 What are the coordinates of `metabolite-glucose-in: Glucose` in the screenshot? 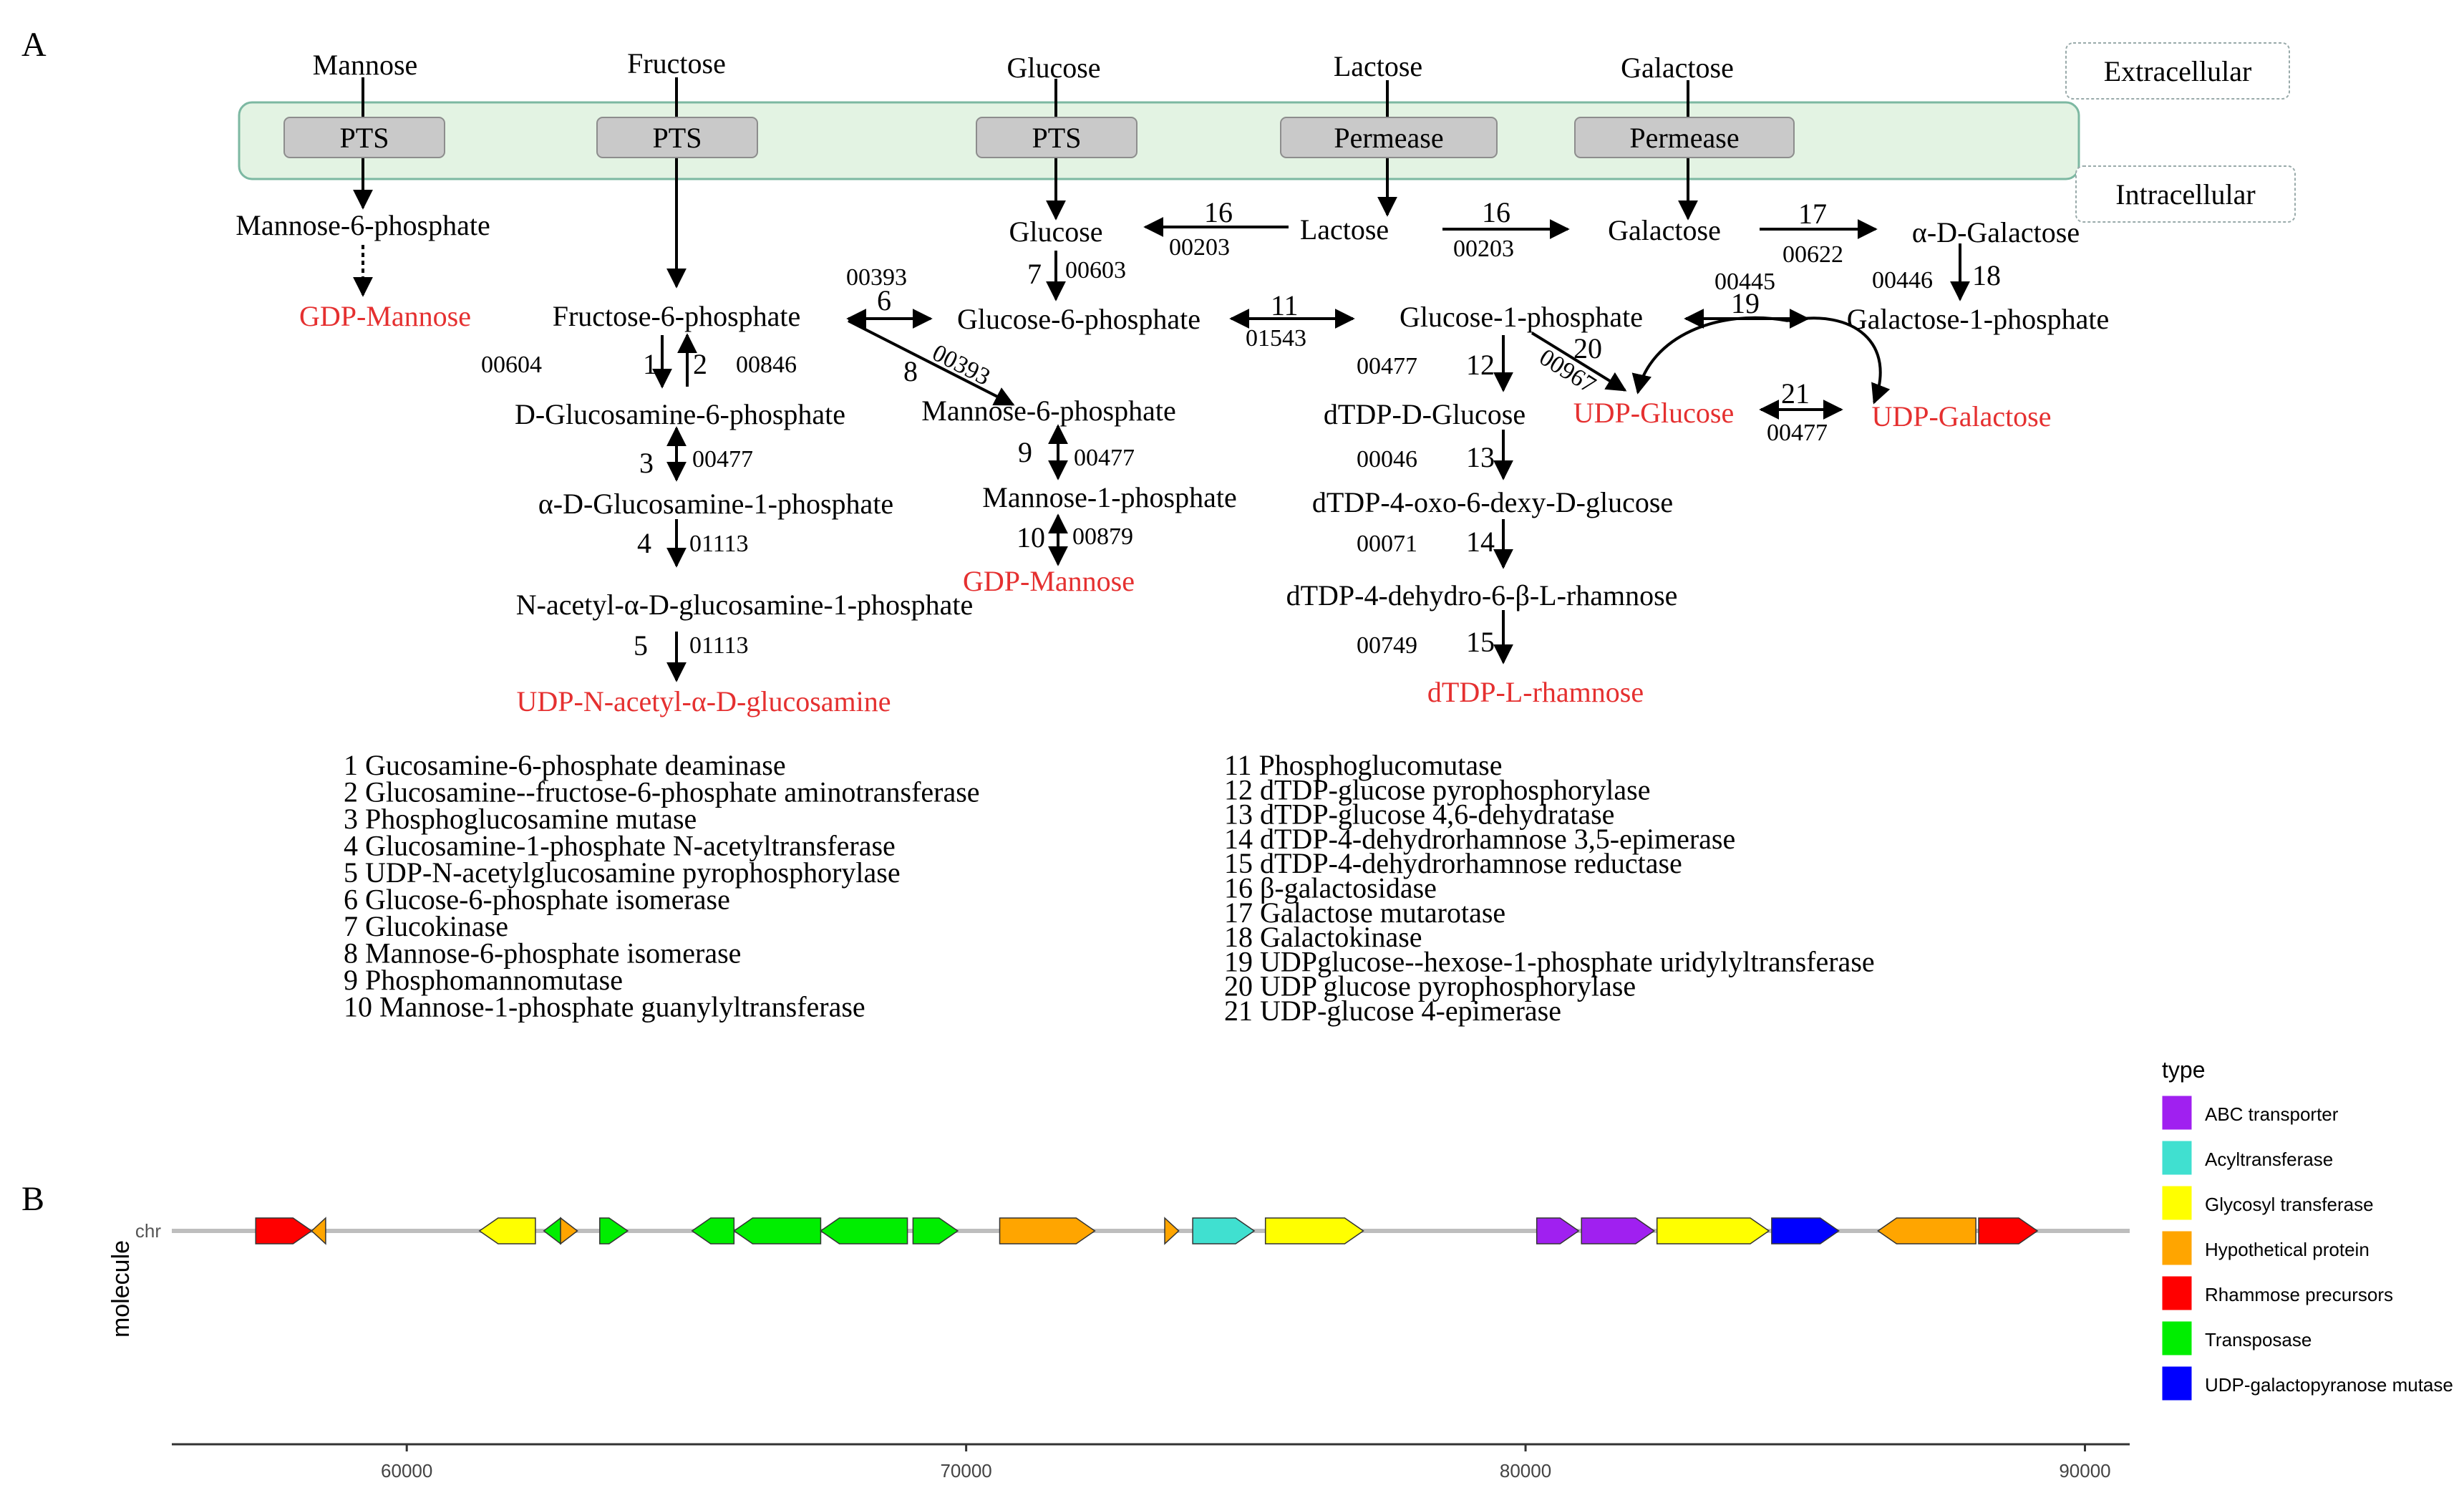 It's located at (1055, 232).